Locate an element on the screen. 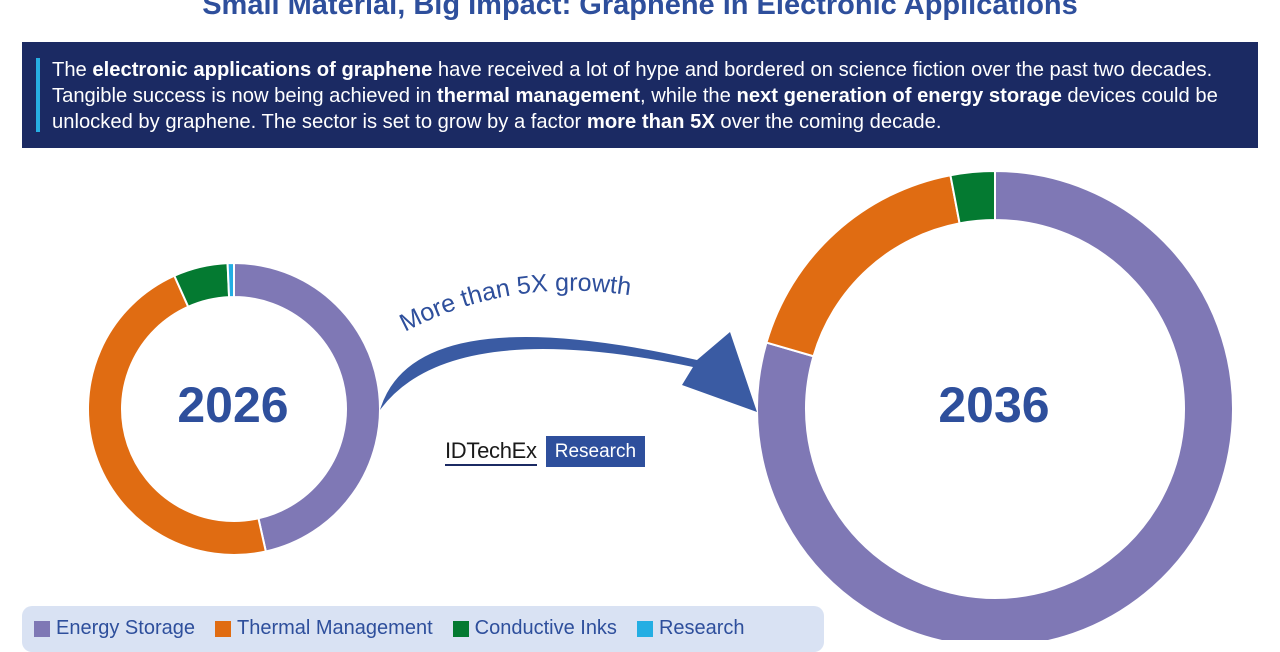  summary-highlight: more than 5X is located at coordinates (650, 122).